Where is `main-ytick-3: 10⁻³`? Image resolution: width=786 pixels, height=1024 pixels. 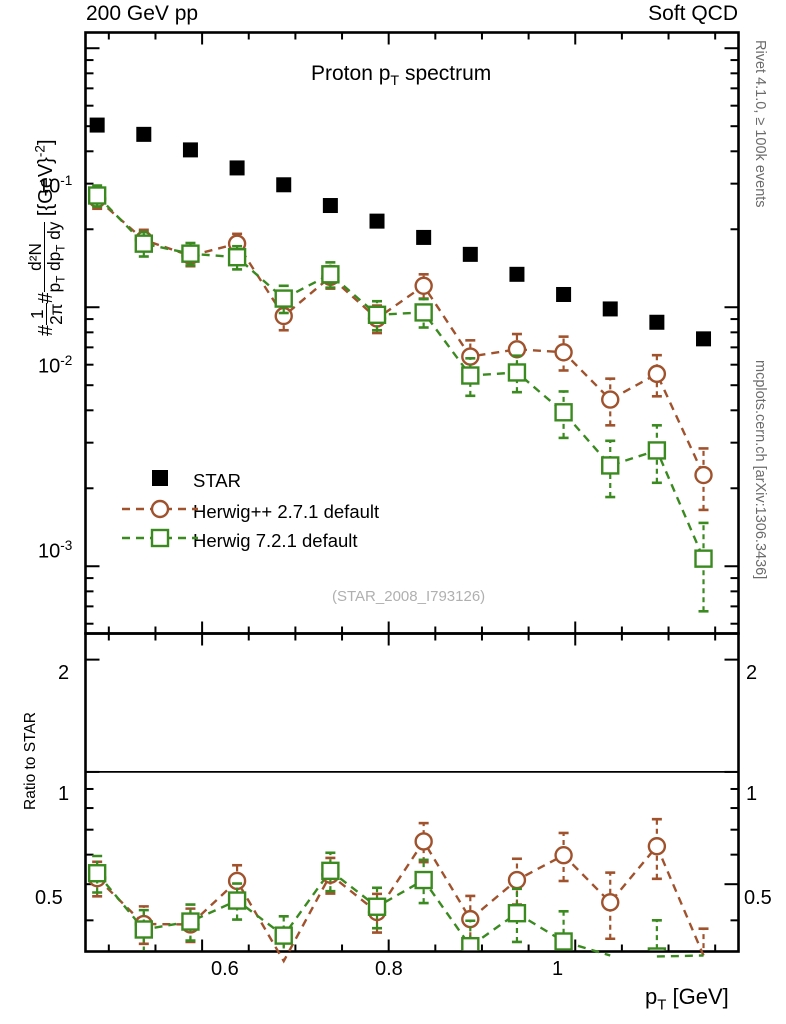
main-ytick-3: 10⁻³ is located at coordinates (55, 550).